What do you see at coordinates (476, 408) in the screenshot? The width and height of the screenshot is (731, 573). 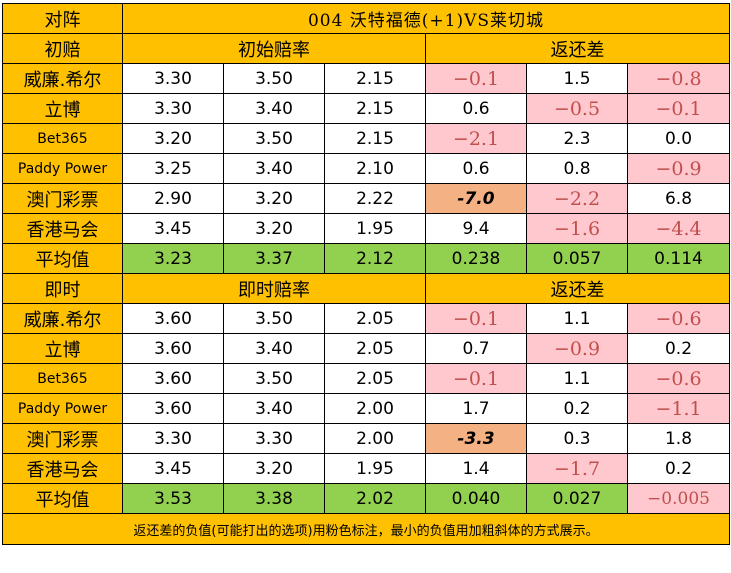 I see `diff-home: 1.7` at bounding box center [476, 408].